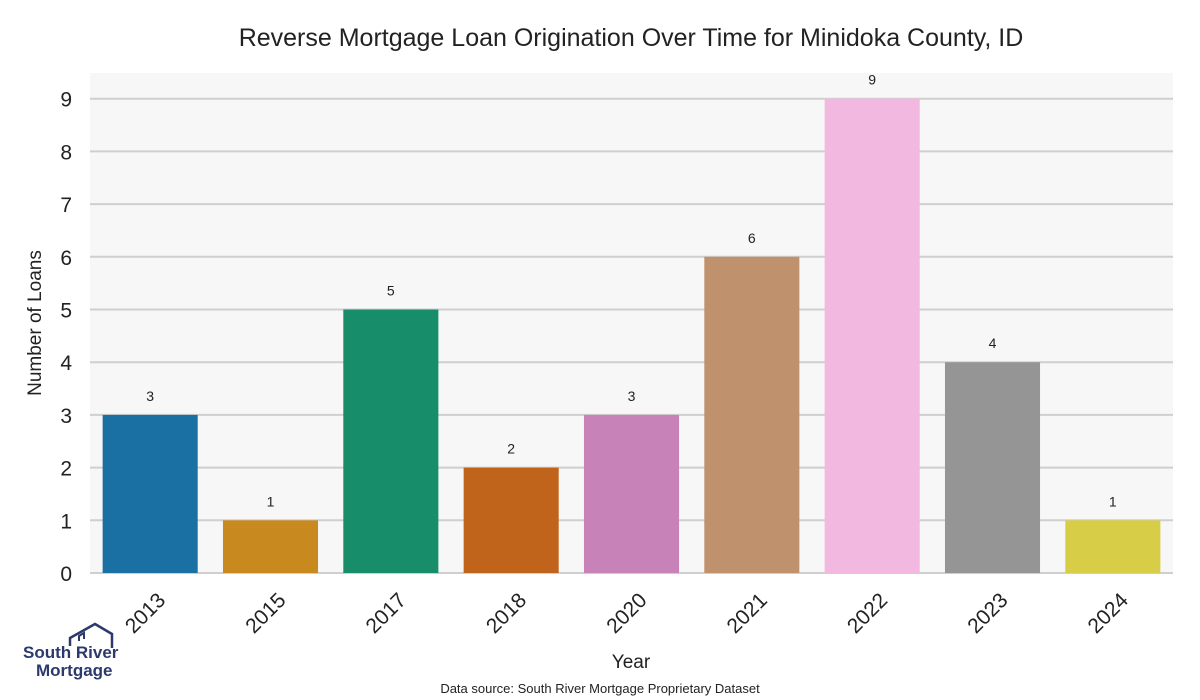  Describe the element at coordinates (150, 396) in the screenshot. I see `bar-value-label-2013: 3` at that location.